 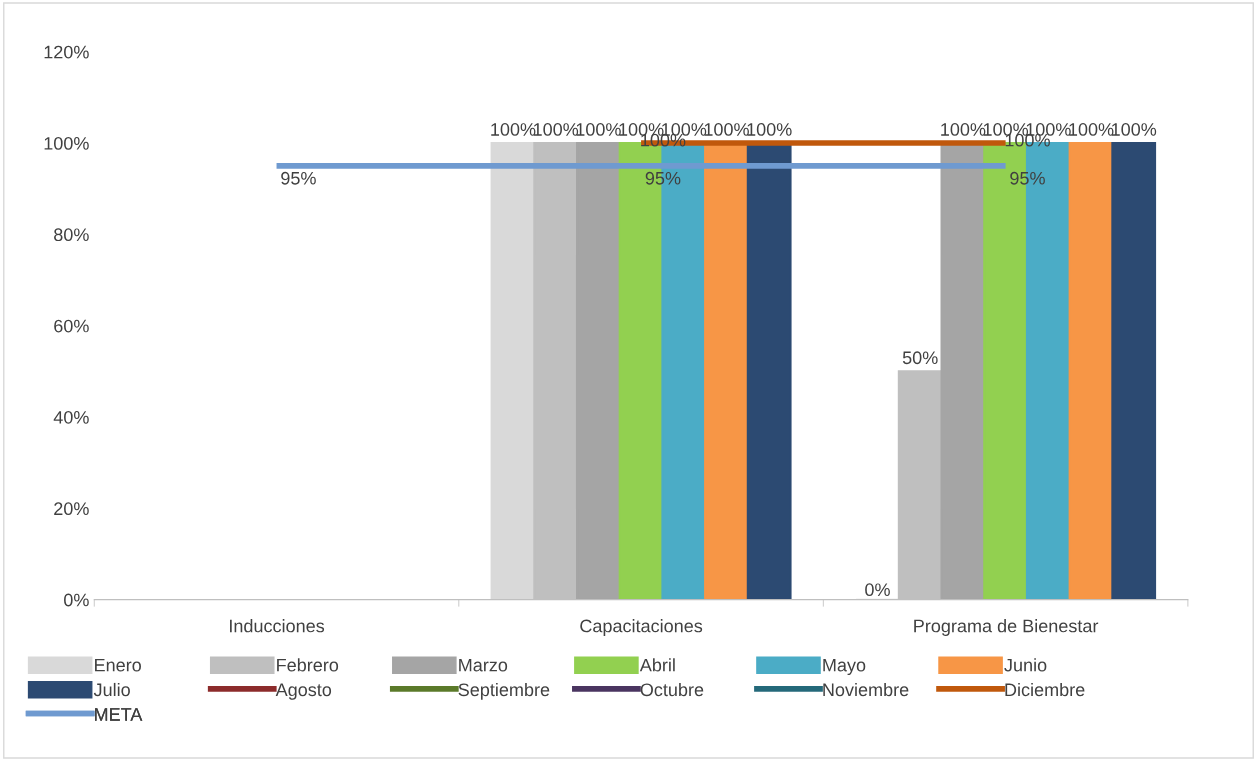 What do you see at coordinates (920, 358) in the screenshot?
I see `data-label: 50%` at bounding box center [920, 358].